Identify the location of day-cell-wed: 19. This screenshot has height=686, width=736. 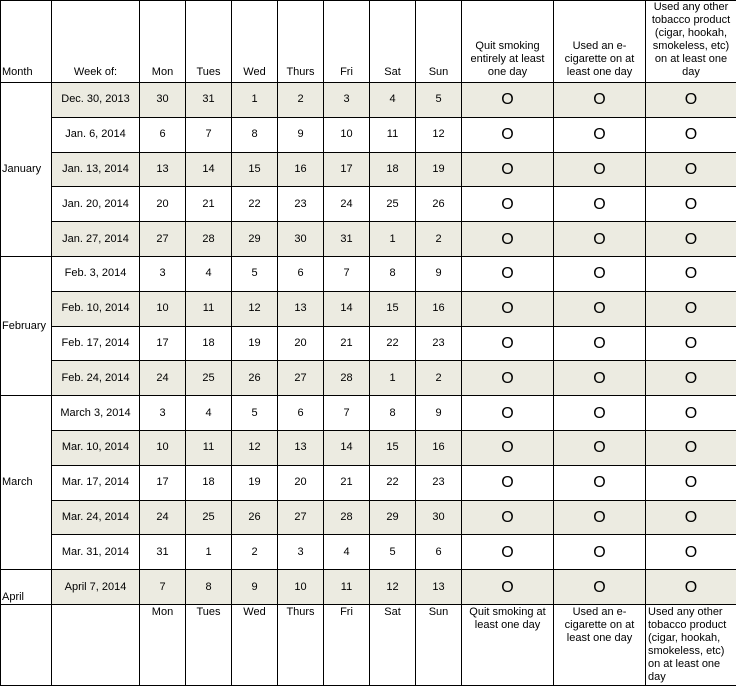
(255, 482).